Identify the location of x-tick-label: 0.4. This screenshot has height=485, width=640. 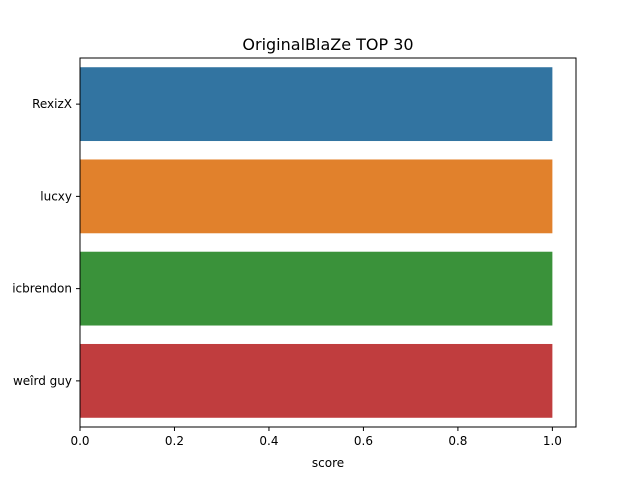
(268, 441).